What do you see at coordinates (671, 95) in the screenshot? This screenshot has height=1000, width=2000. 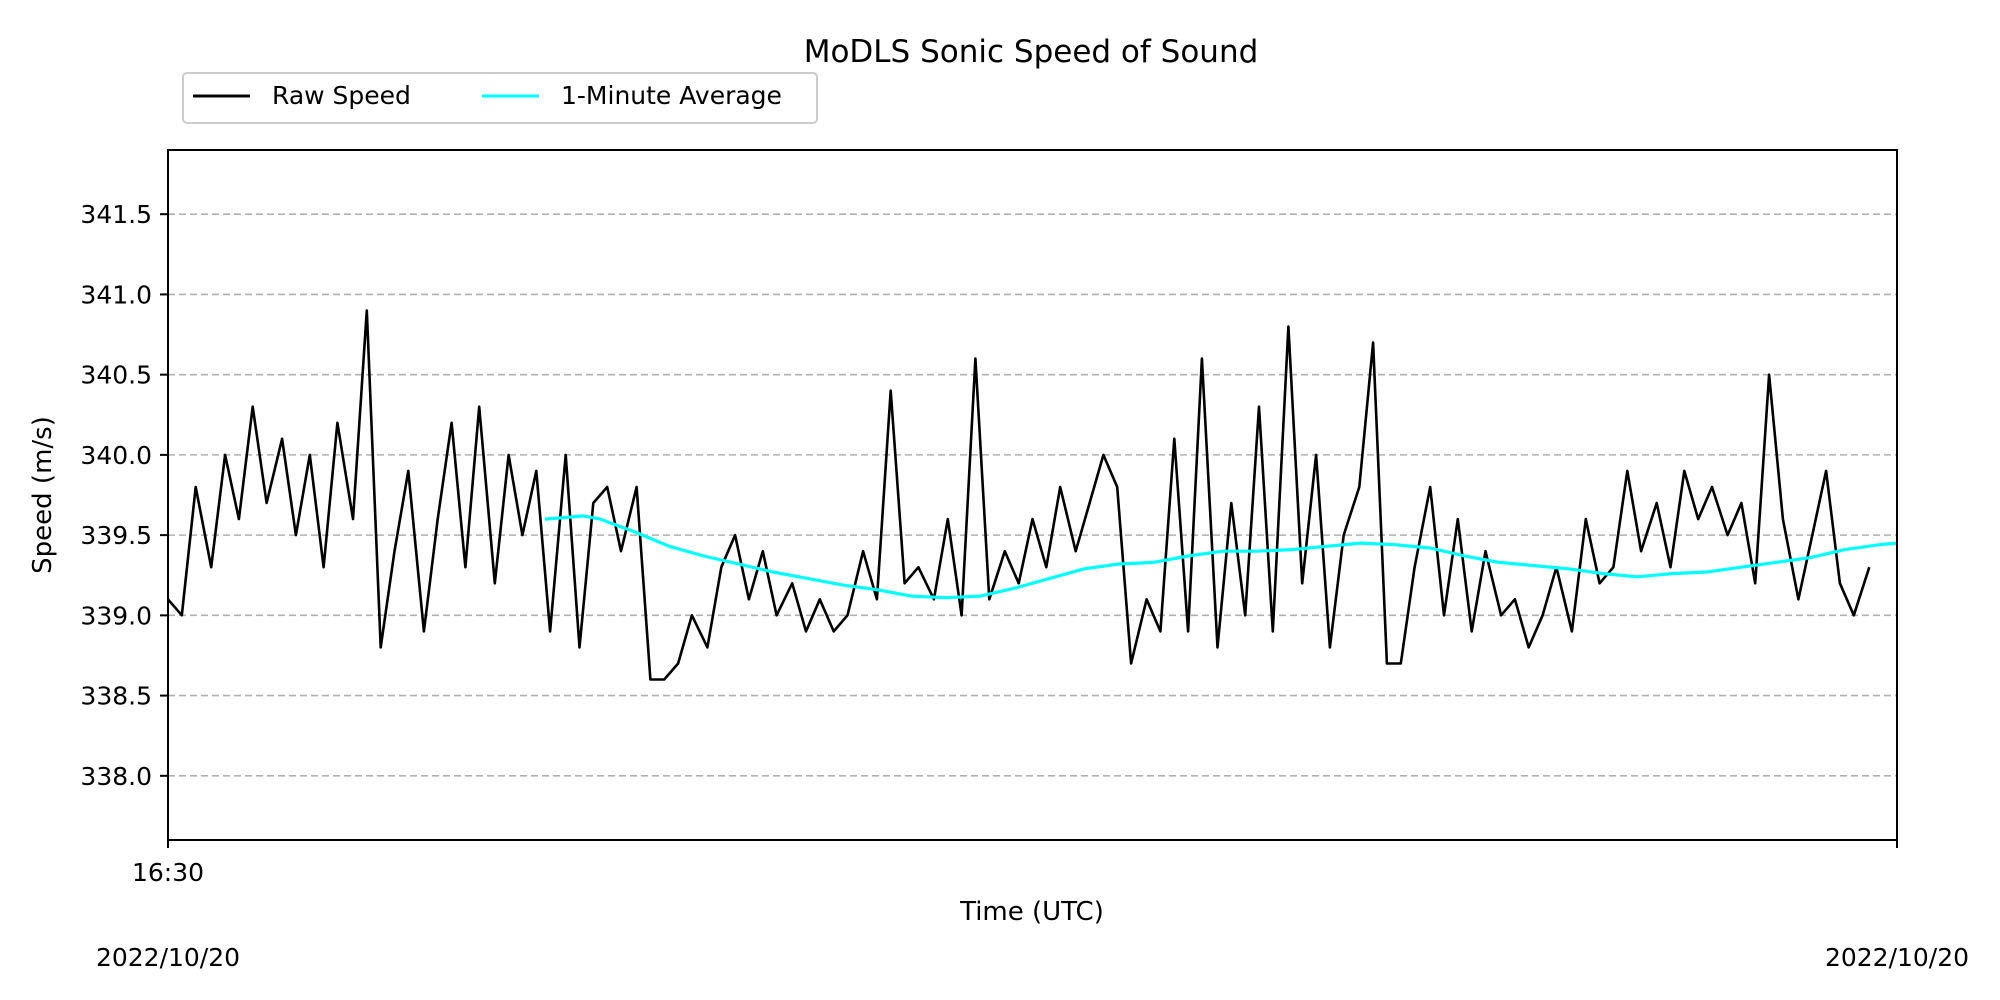 I see `legend-label-average: 1-Minute Average` at bounding box center [671, 95].